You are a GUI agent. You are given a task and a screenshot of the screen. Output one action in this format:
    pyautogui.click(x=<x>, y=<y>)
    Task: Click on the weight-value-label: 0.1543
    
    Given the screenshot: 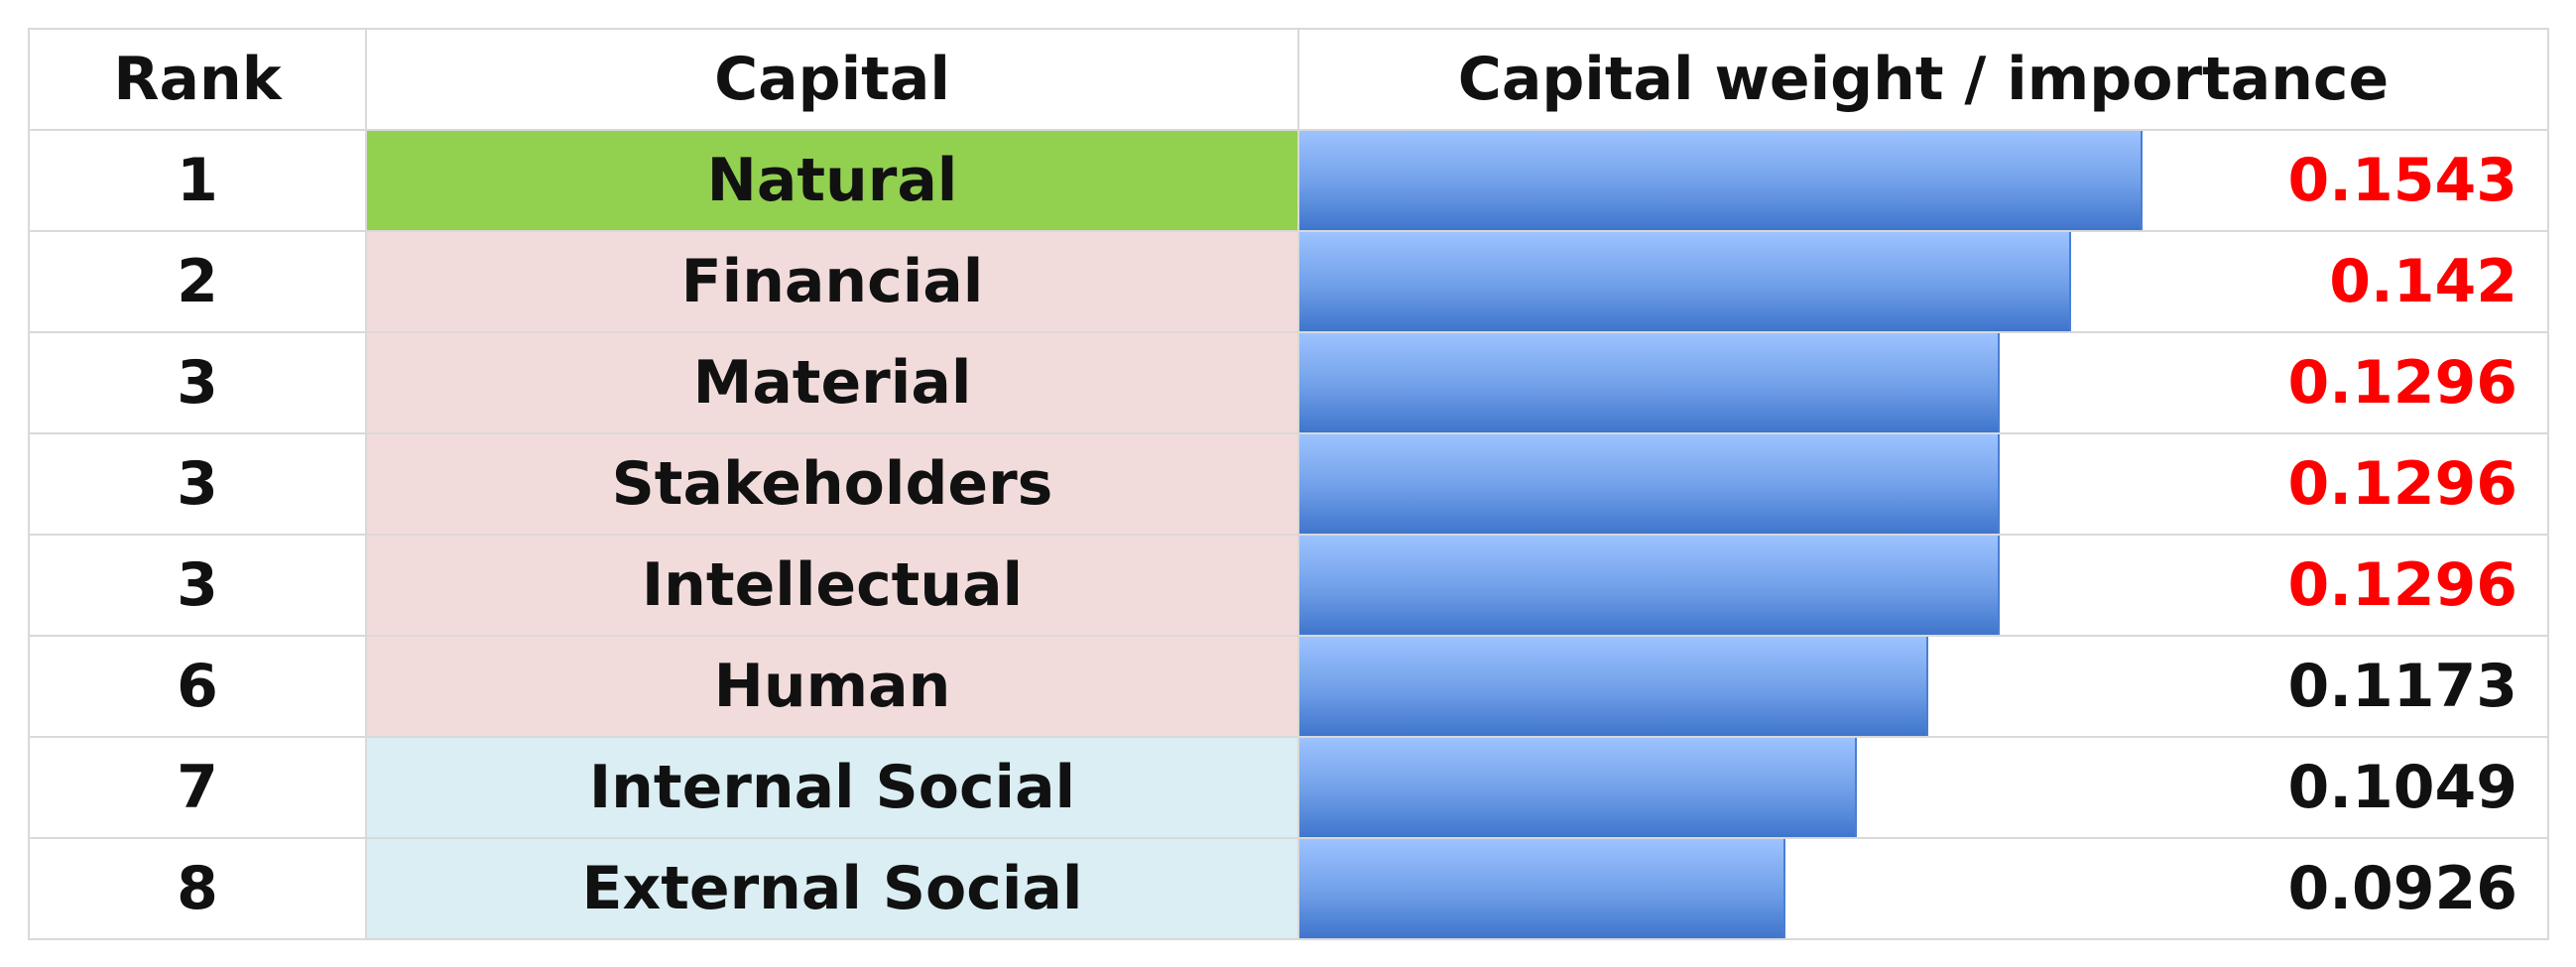 What is the action you would take?
    pyautogui.click(x=2402, y=180)
    